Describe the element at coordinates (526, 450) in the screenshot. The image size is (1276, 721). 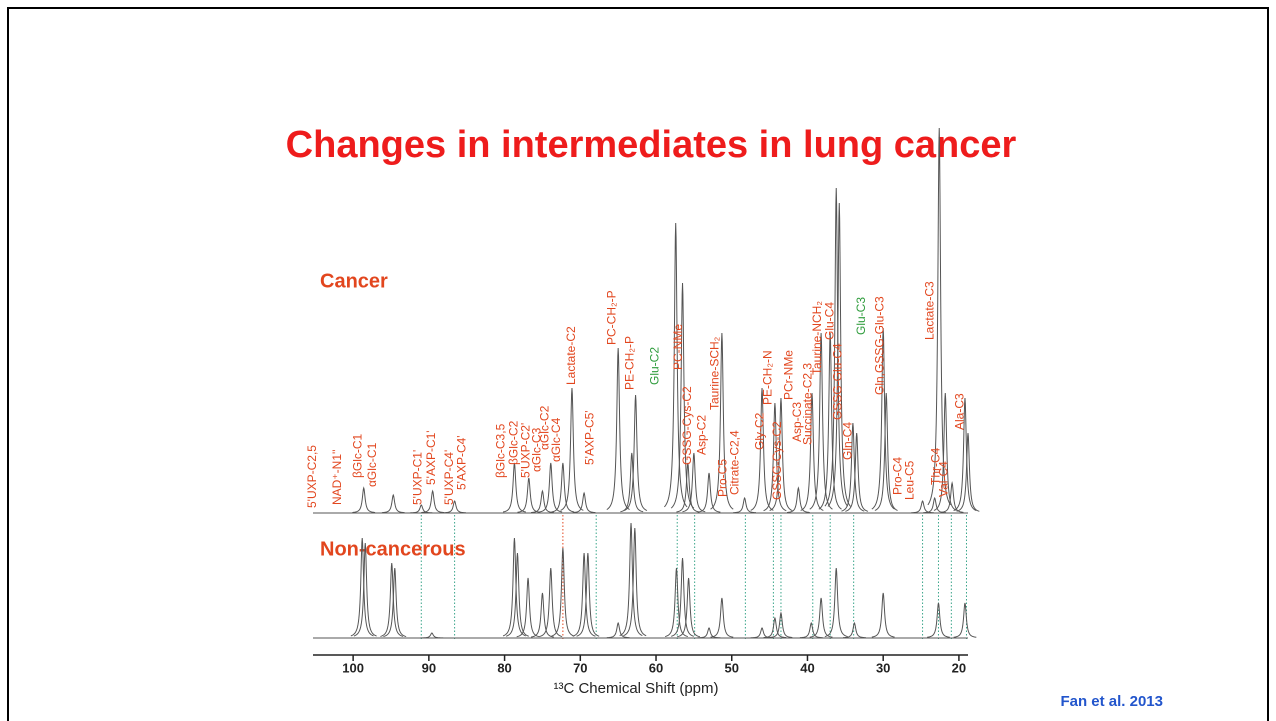
I see `peak-label: 5'UXP-C2'` at that location.